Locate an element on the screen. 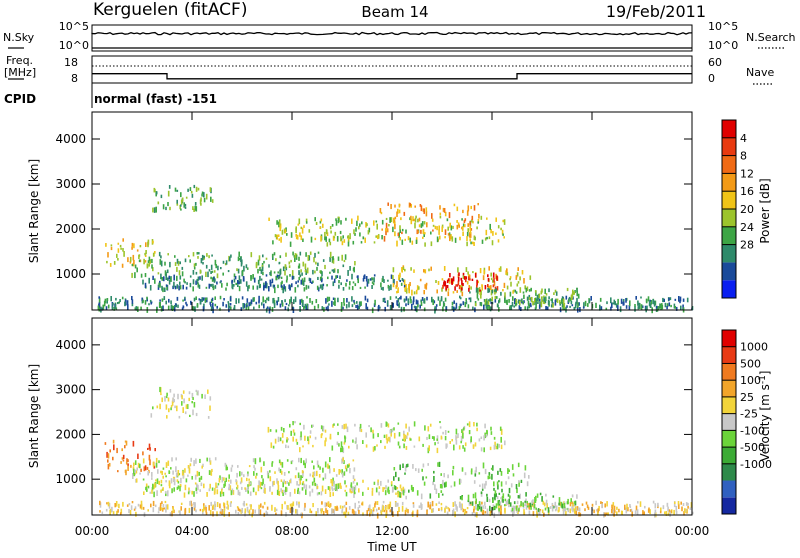  velocity-ytick-label: 1000 is located at coordinates (70, 479).